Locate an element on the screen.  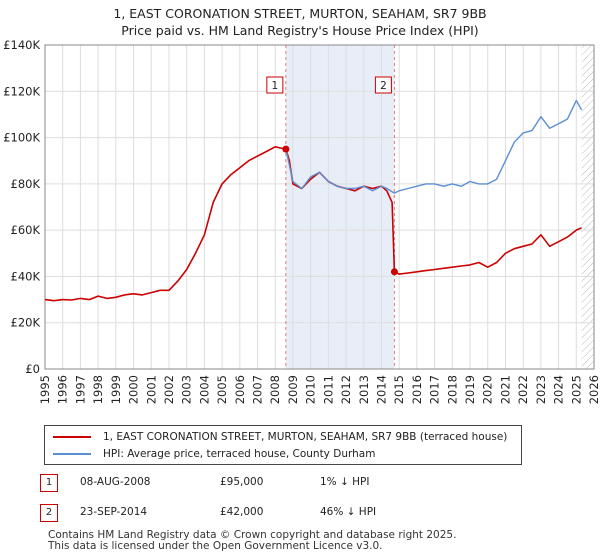
x-tick-label: 2018 is located at coordinates (452, 389).